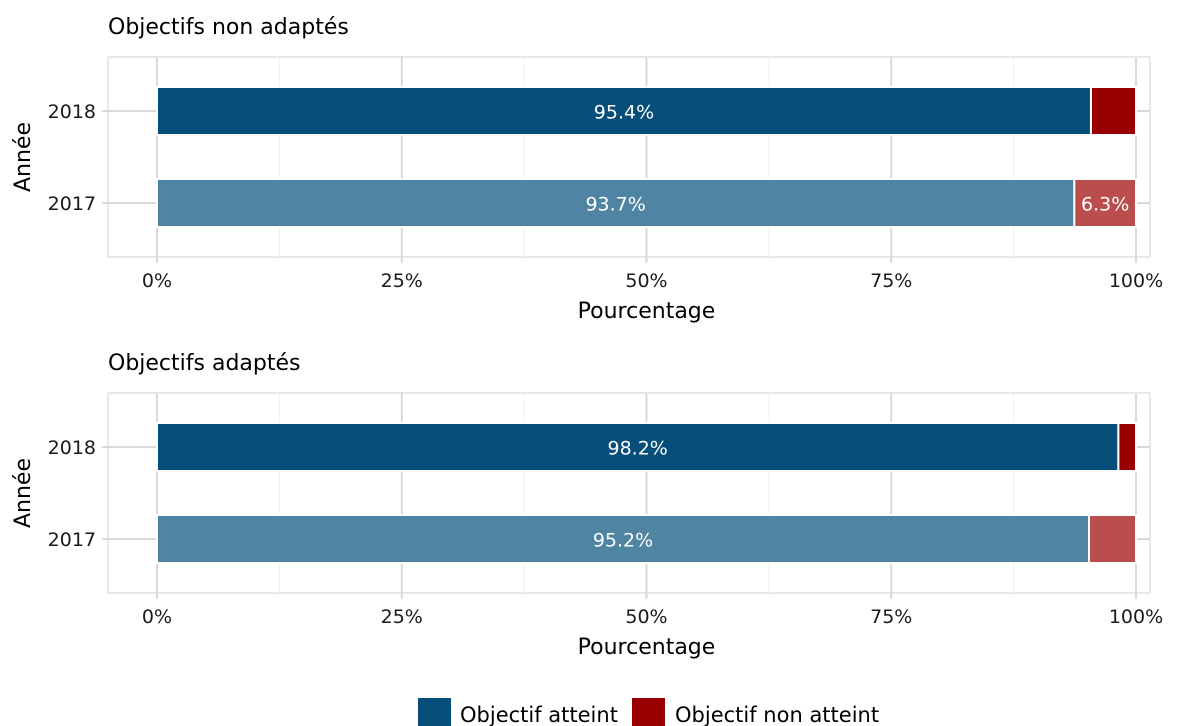  I want to click on legend: Objectif atteint Objectif non atteint, so click(648, 712).